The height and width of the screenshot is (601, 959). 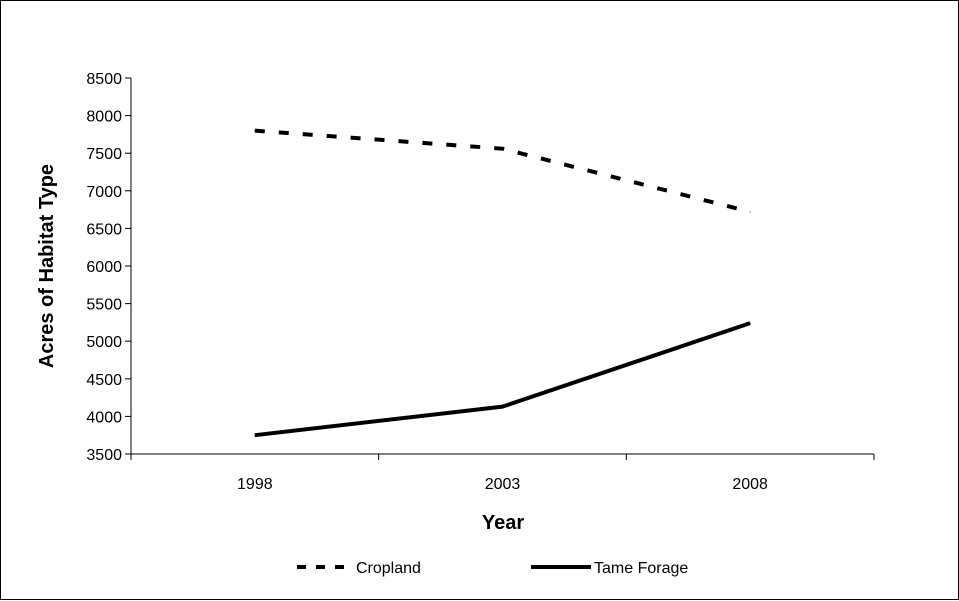 What do you see at coordinates (104, 79) in the screenshot?
I see `y-tick-label: 8500` at bounding box center [104, 79].